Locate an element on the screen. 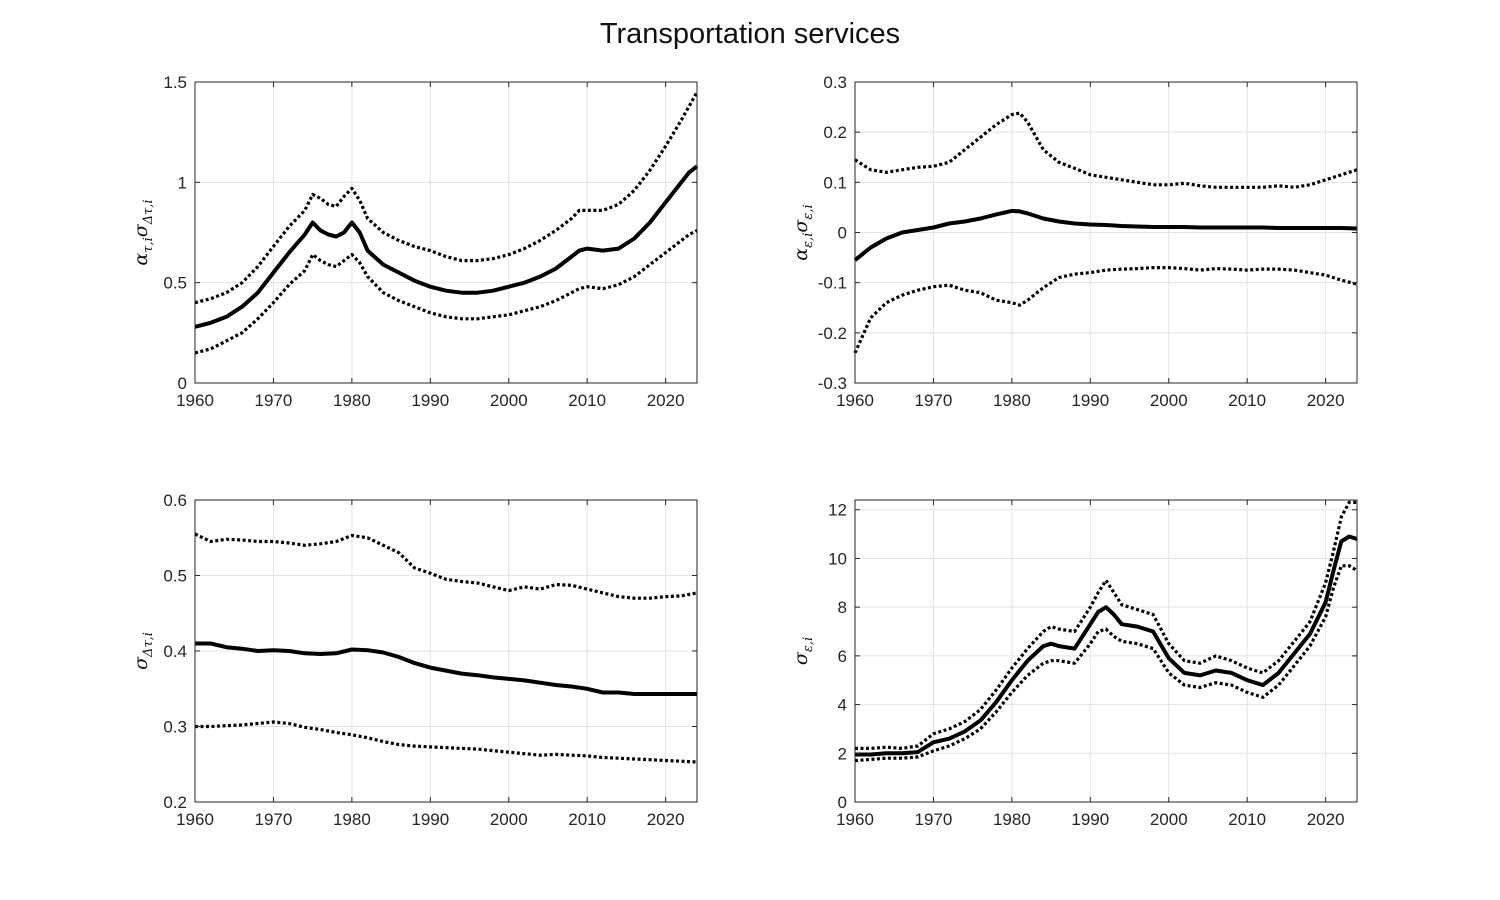 This screenshot has width=1500, height=900. y-axis-label: σΔτ,i is located at coordinates (143, 651).